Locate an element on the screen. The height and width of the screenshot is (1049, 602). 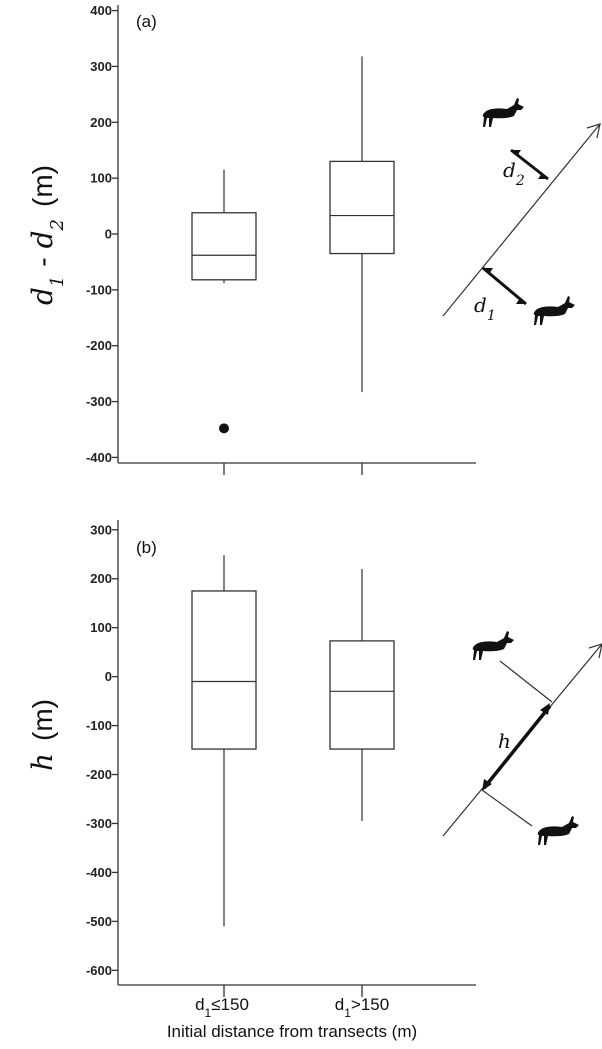
y-tick-label-a: 100 is located at coordinates (101, 178).